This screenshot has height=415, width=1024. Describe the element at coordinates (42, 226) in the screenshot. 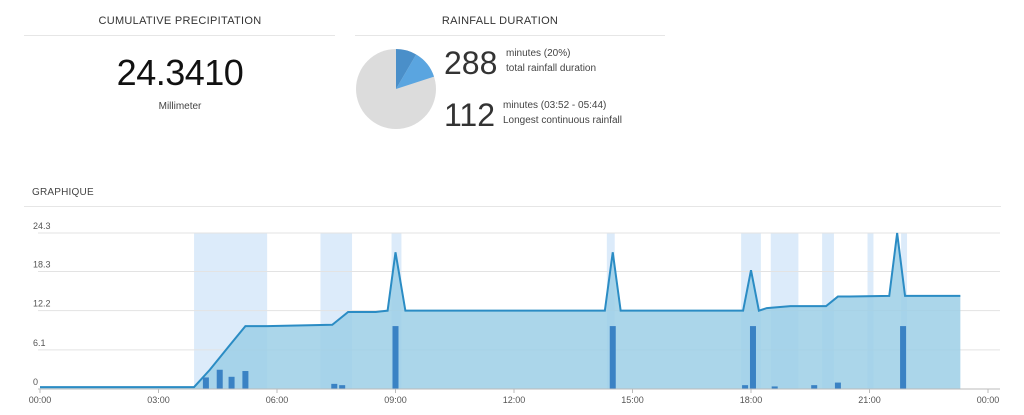

I see `y-tick-label: 24.3` at that location.